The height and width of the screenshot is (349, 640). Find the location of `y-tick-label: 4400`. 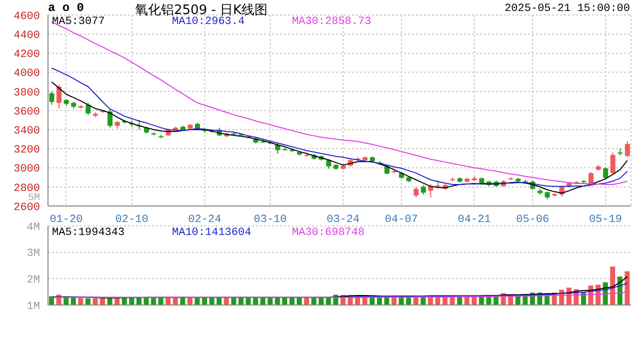

y-tick-label: 4400 is located at coordinates (27, 36).